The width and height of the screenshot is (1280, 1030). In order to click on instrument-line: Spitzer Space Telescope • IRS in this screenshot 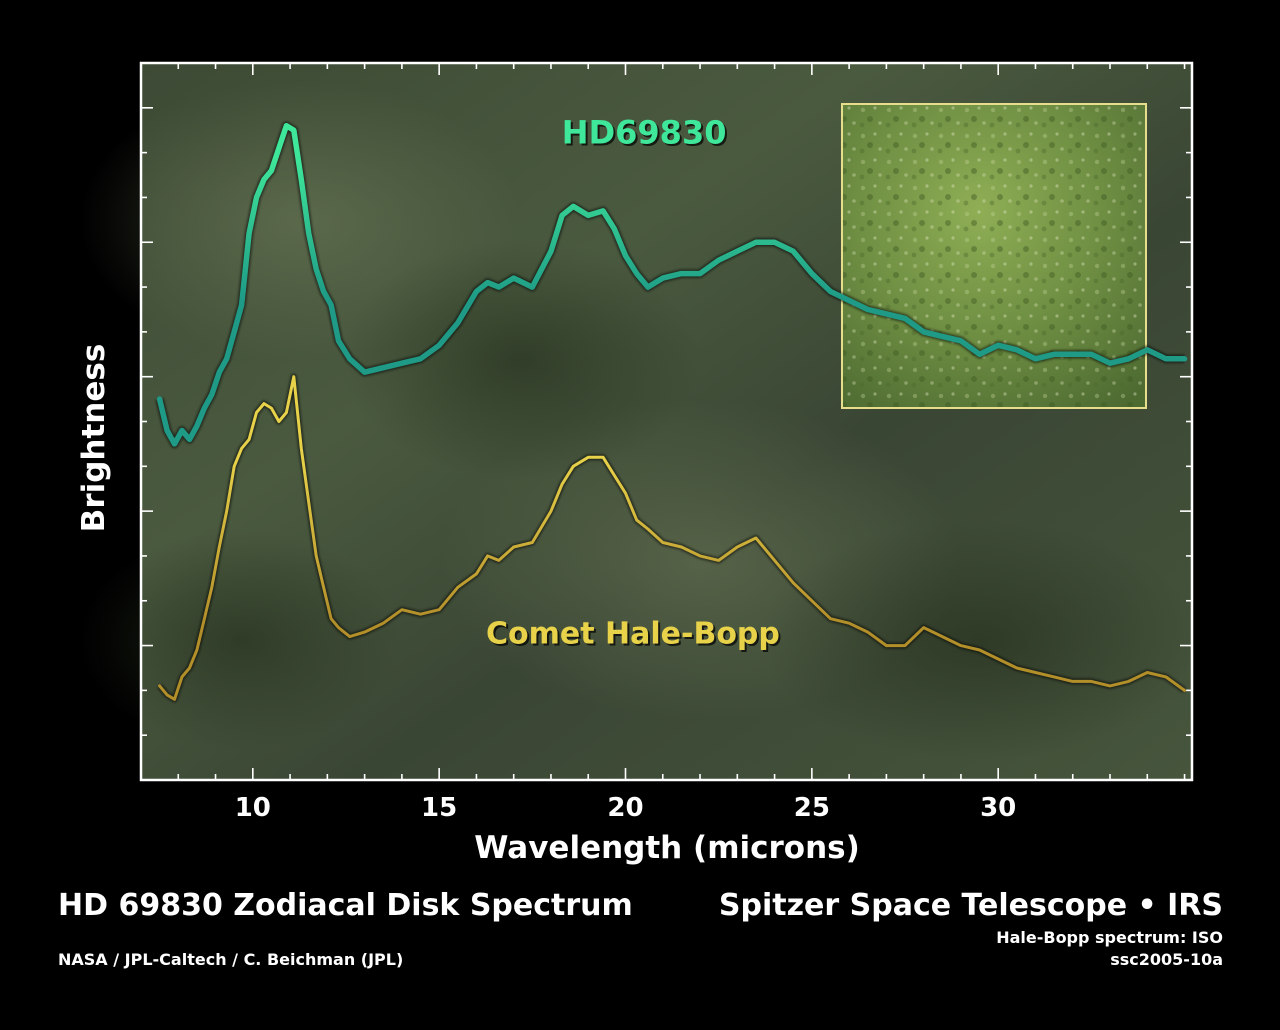, I will do `click(970, 905)`.